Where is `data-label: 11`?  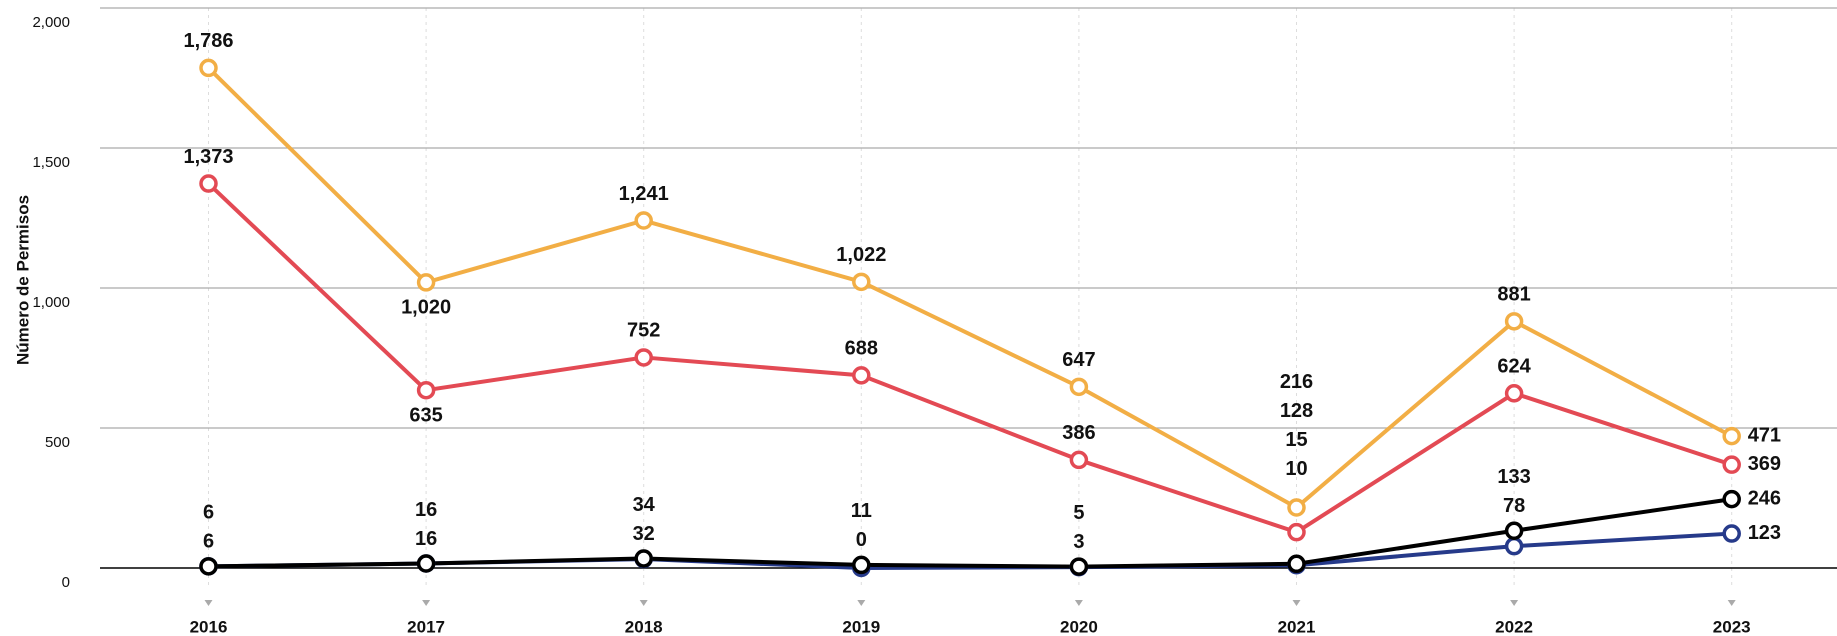 data-label: 11 is located at coordinates (861, 511).